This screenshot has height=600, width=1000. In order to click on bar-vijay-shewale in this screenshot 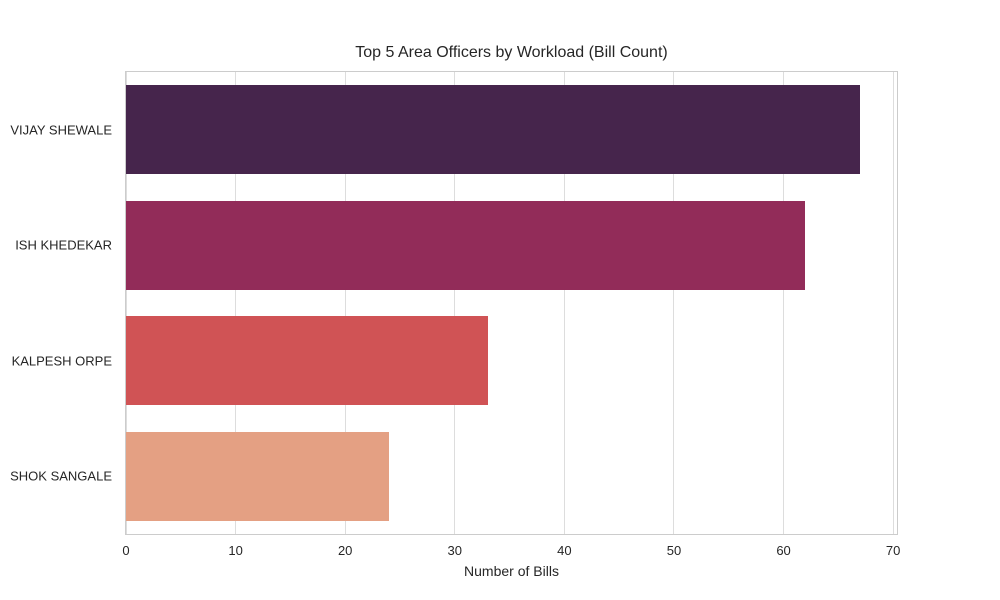, I will do `click(493, 130)`.